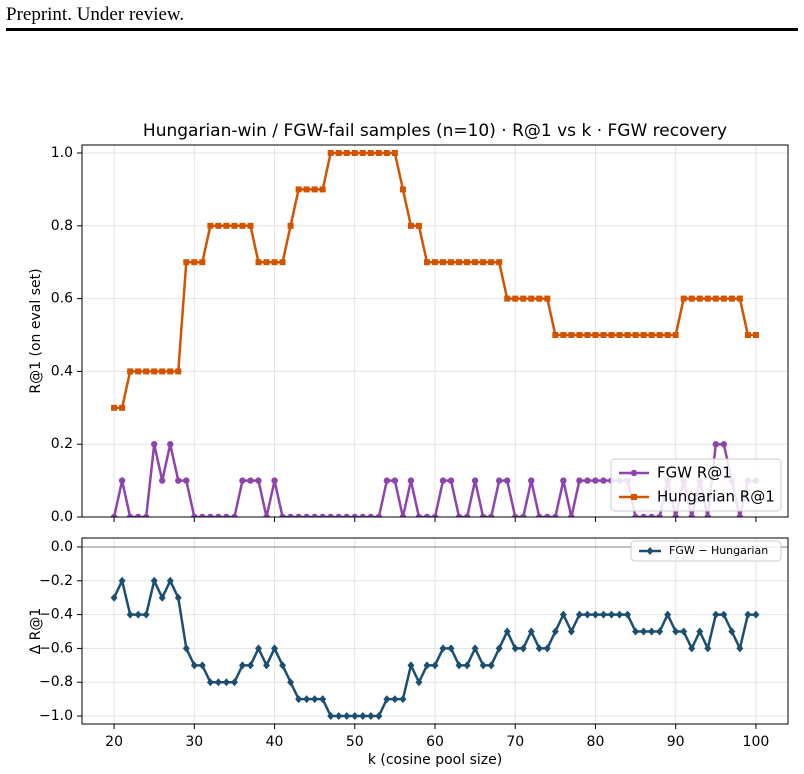  I want to click on x-tick-label: 50, so click(355, 742).